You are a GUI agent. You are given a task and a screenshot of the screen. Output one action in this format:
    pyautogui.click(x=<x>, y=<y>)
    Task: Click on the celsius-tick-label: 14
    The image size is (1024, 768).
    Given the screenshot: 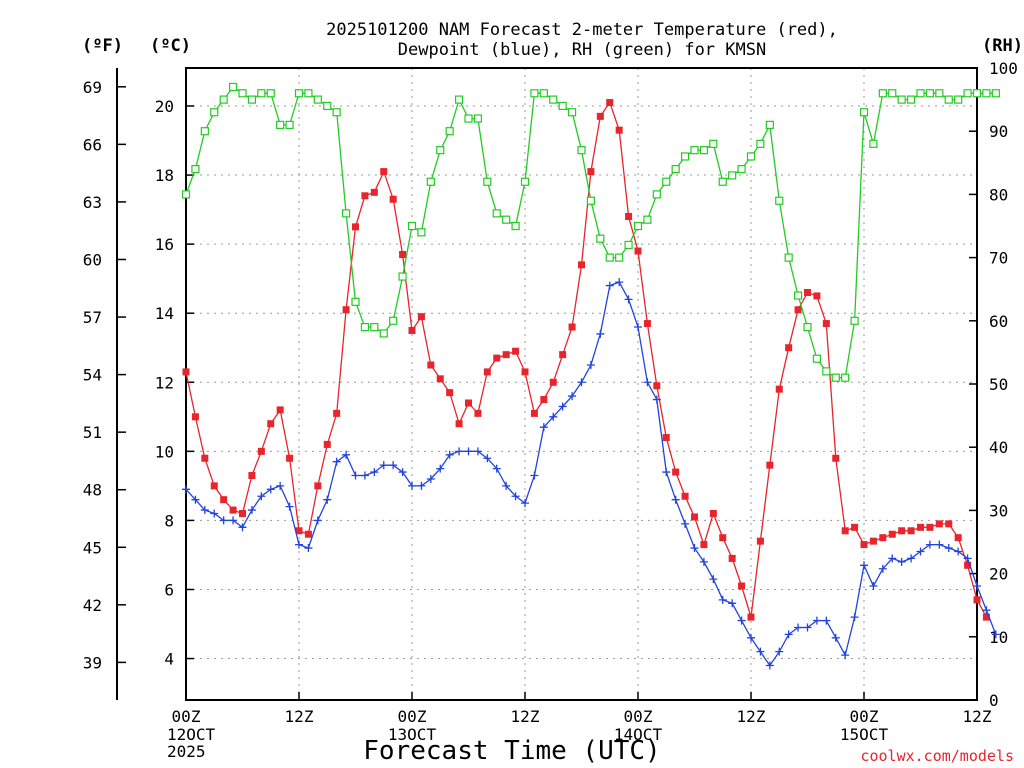 What is the action you would take?
    pyautogui.click(x=164, y=313)
    